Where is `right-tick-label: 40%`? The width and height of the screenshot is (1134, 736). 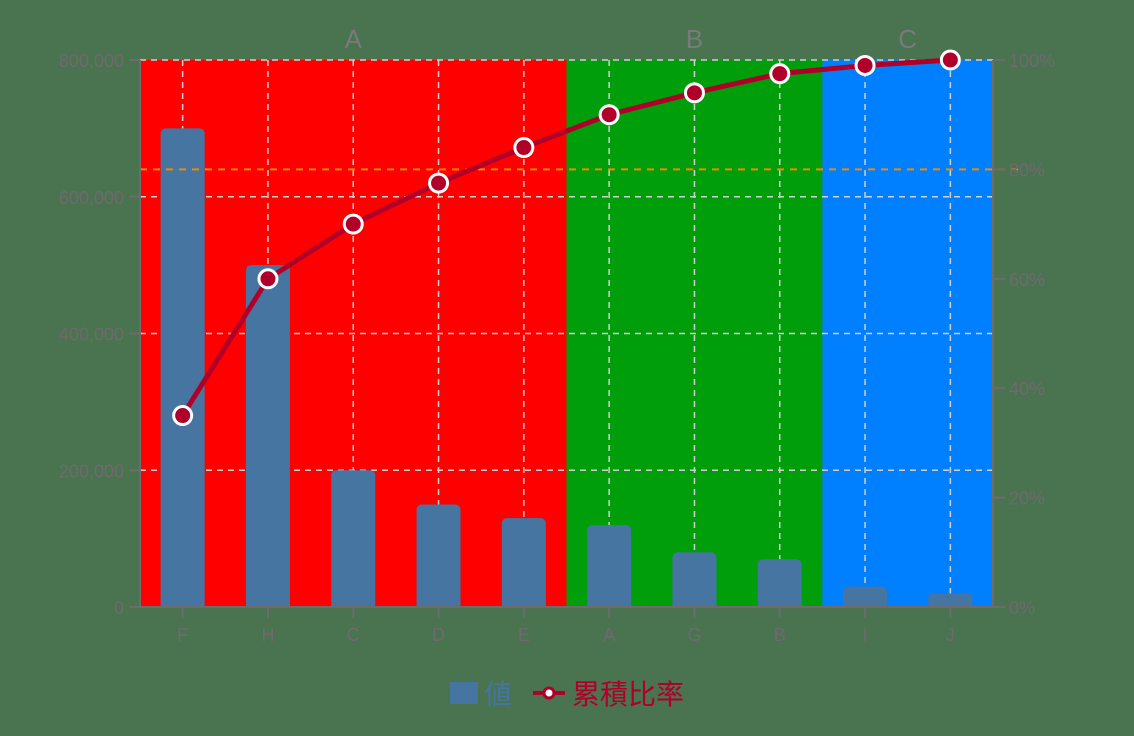
right-tick-label: 40% is located at coordinates (1027, 389).